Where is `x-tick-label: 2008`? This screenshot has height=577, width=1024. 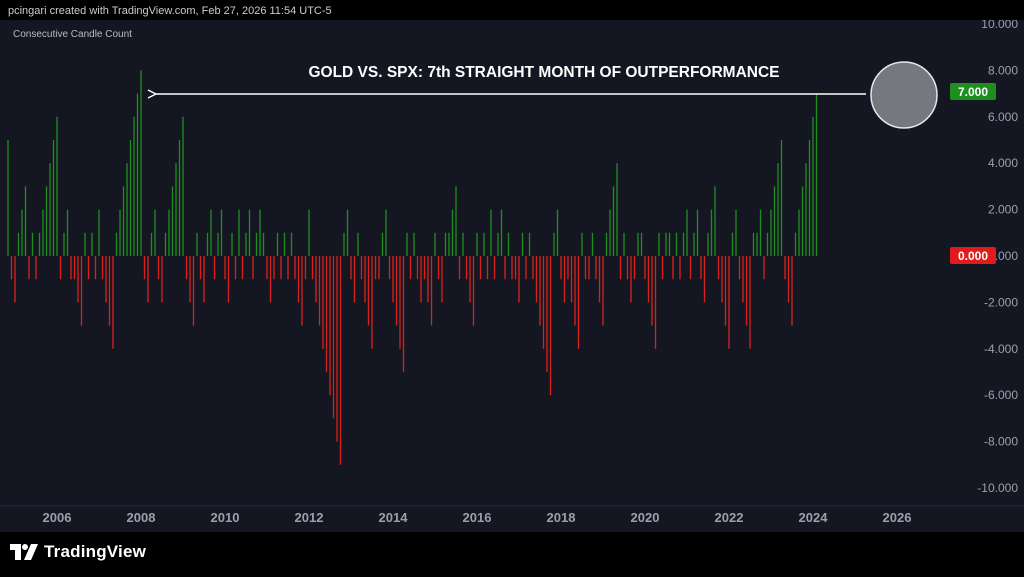 x-tick-label: 2008 is located at coordinates (141, 517).